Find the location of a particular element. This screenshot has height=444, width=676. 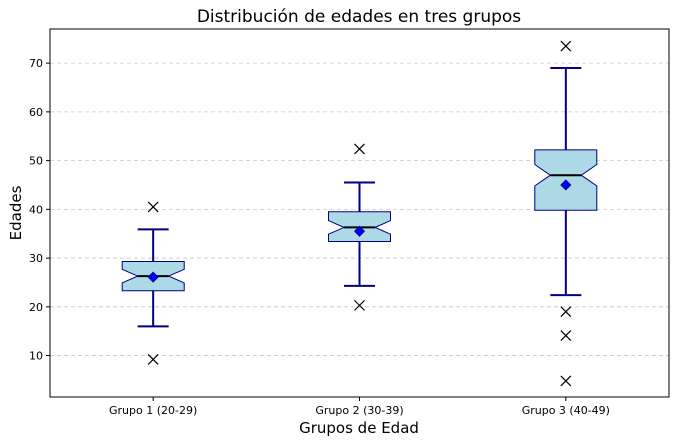

y-axis-ticks: 10 20 30 40 50 60 70 is located at coordinates (39, 210).